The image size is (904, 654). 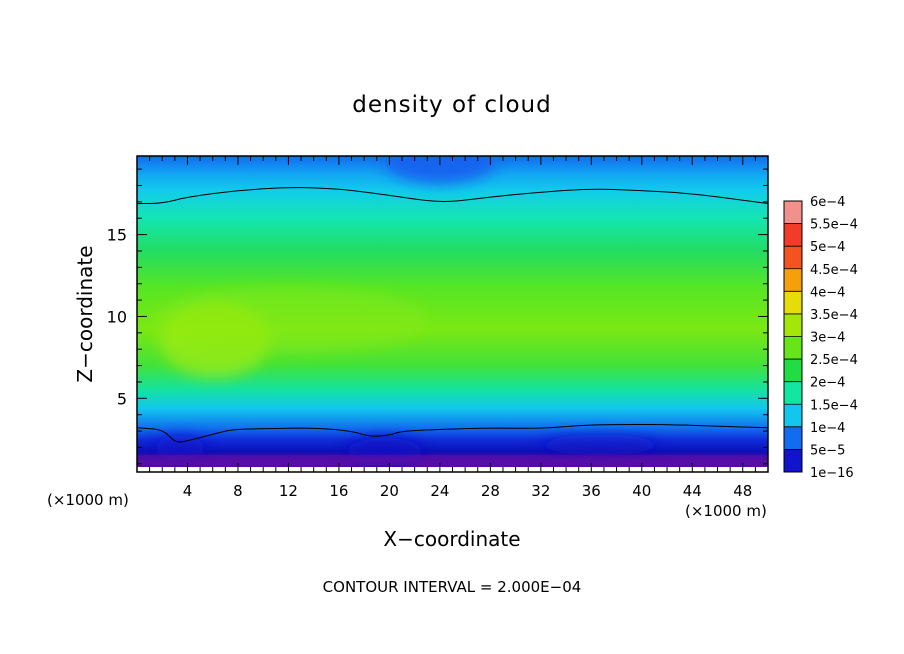 What do you see at coordinates (834, 360) in the screenshot?
I see `colorbar-label: 2.5e−4` at bounding box center [834, 360].